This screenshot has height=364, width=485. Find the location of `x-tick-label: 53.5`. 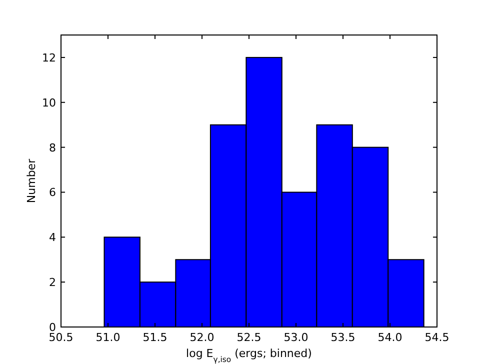

x-tick-label: 53.5 is located at coordinates (343, 337).